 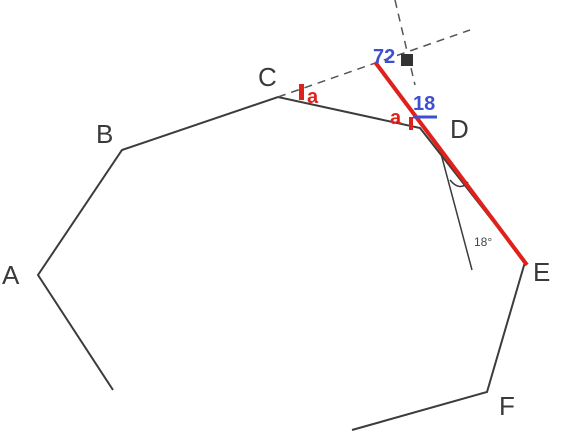 I want to click on label-b: B, so click(x=104, y=134).